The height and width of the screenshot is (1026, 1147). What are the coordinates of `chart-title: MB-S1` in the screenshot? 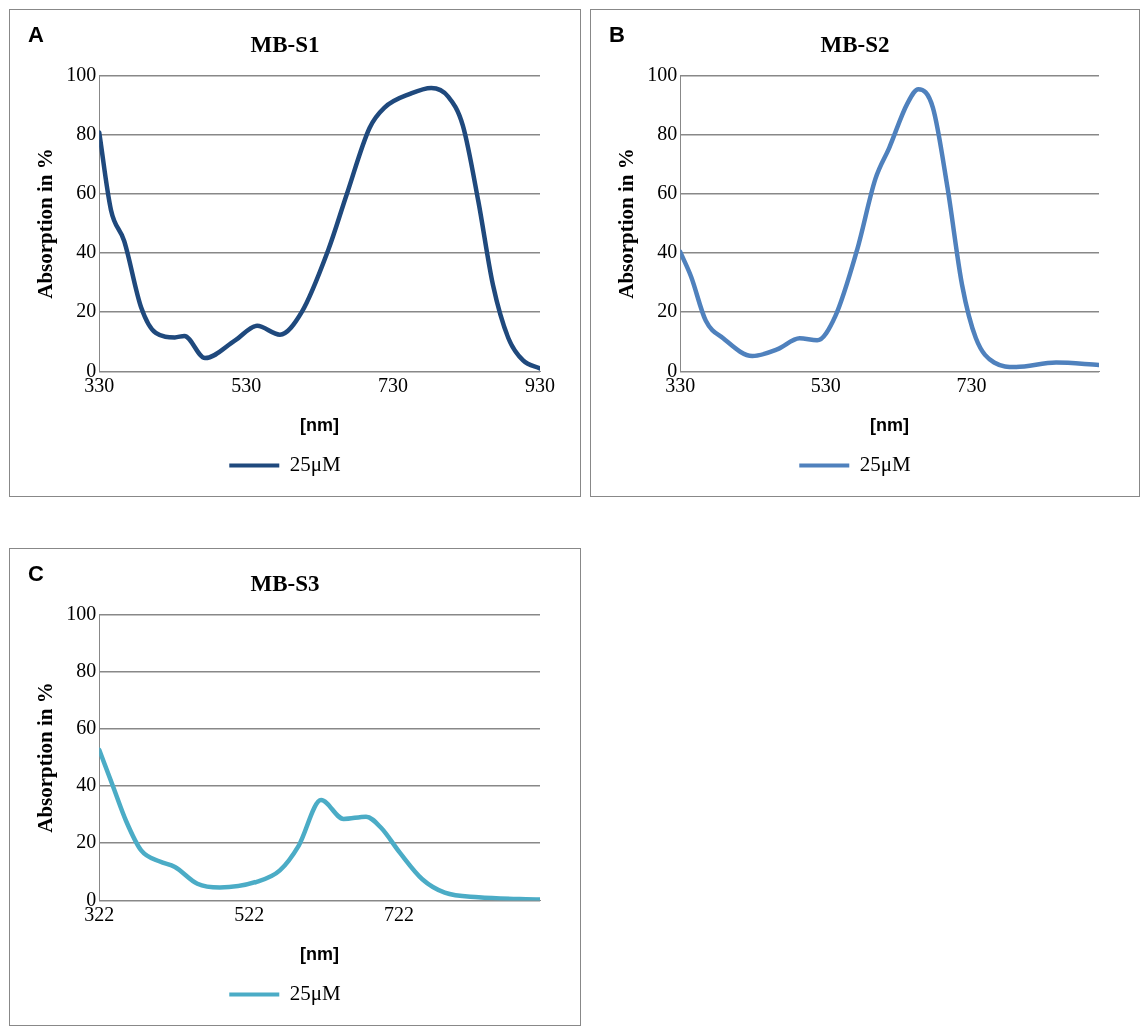 It's located at (285, 44).